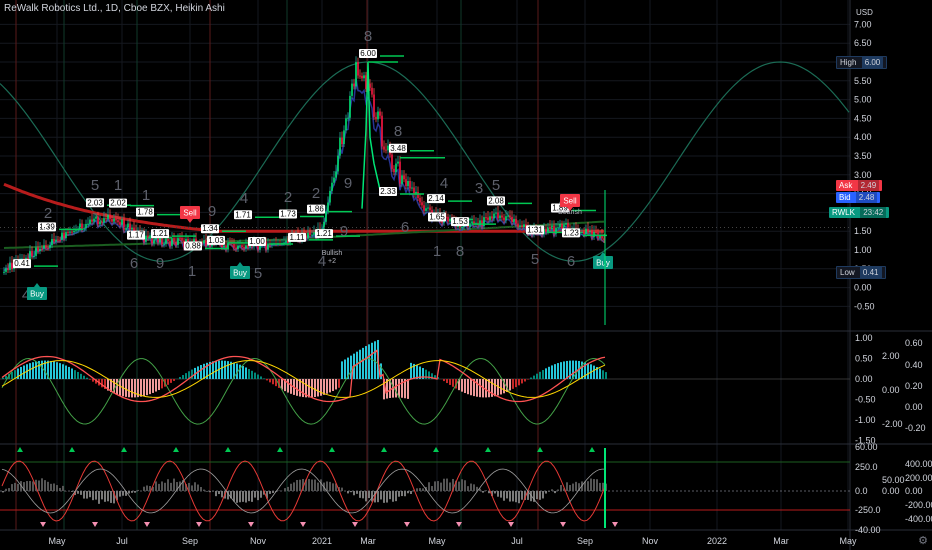  What do you see at coordinates (190, 221) in the screenshot?
I see `sell-signal-pointer` at bounding box center [190, 221].